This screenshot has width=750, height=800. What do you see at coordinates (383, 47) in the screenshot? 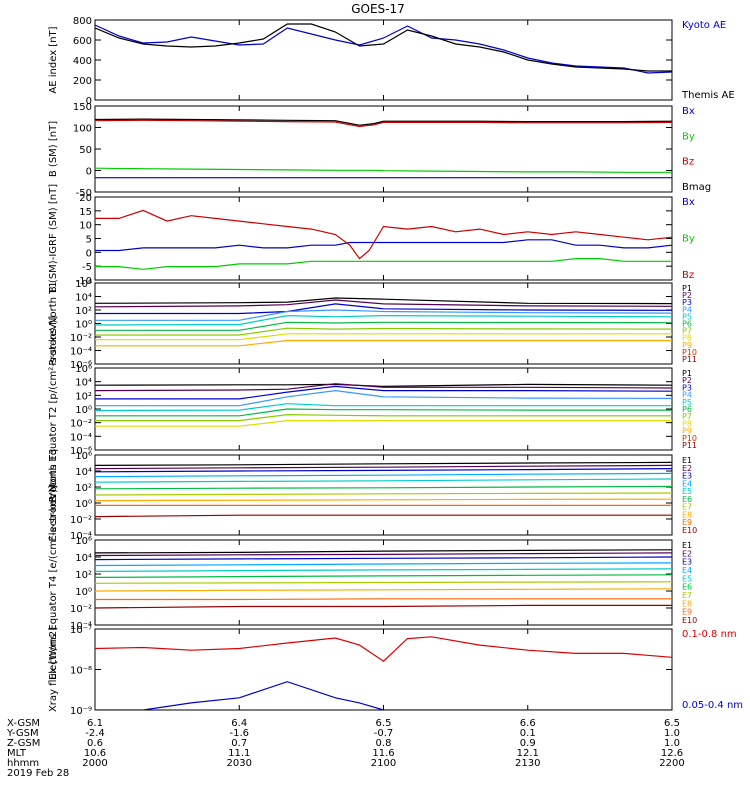
I see `series-line-Themis-AE` at bounding box center [383, 47].